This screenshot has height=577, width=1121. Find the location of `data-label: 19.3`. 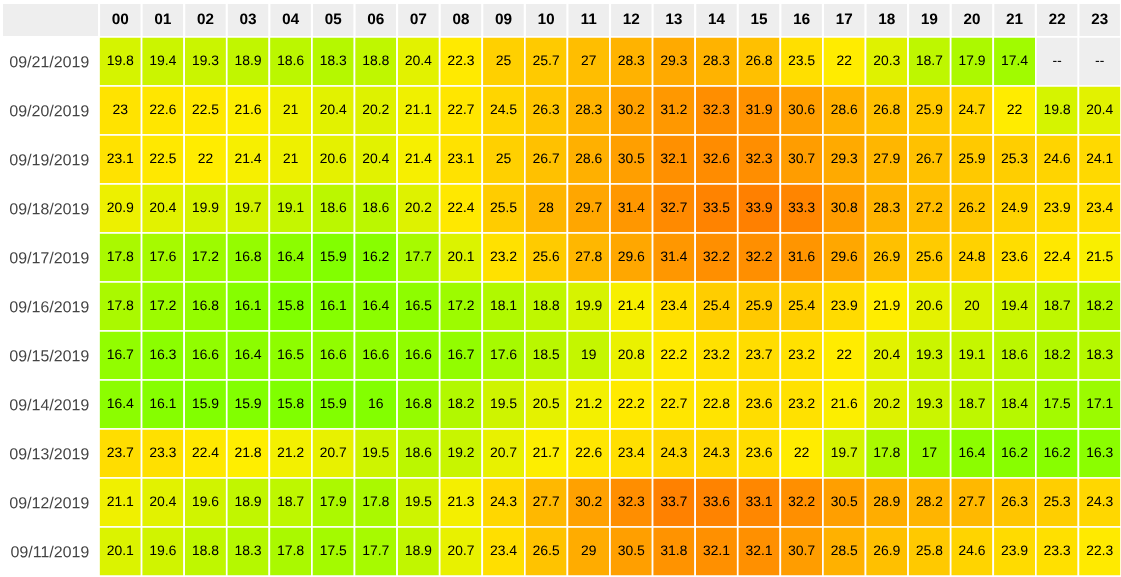

data-label: 19.3 is located at coordinates (929, 403).